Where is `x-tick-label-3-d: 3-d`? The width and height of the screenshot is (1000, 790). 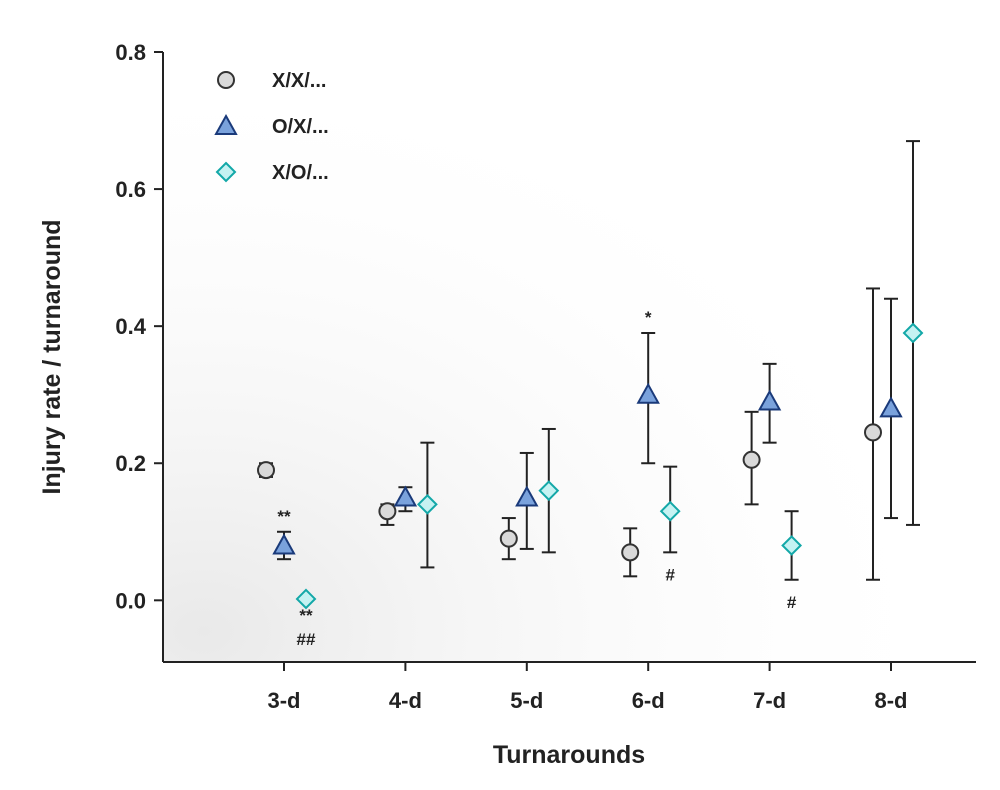 x-tick-label-3-d: 3-d is located at coordinates (284, 700).